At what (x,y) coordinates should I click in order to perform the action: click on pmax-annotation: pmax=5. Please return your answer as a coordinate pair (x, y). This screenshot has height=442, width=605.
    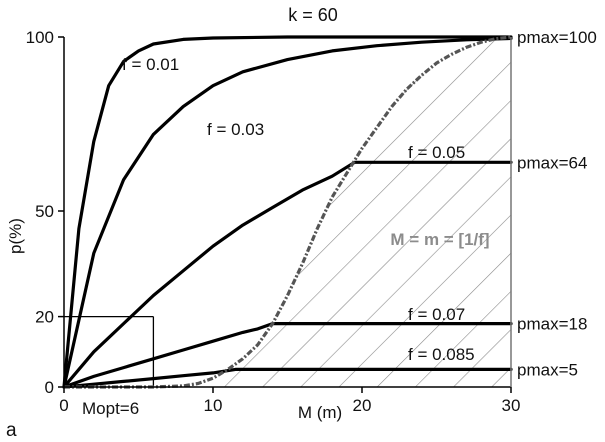
    Looking at the image, I should click on (547, 369).